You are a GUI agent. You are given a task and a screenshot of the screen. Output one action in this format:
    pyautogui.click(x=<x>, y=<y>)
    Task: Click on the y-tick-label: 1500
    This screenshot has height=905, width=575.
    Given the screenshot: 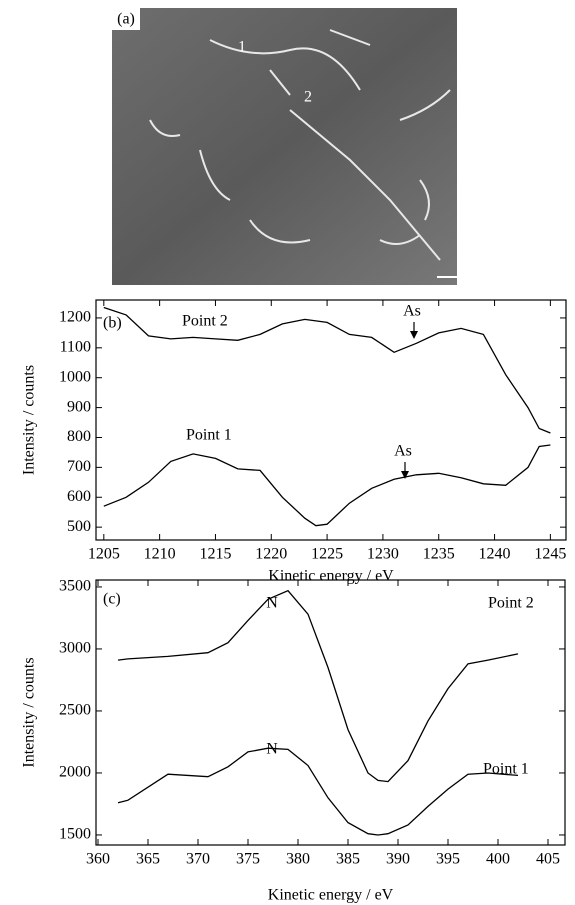 What is the action you would take?
    pyautogui.click(x=75, y=834)
    